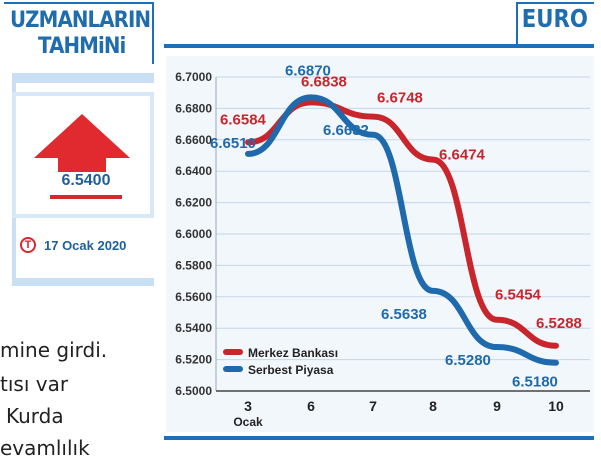  Describe the element at coordinates (554, 18) in the screenshot. I see `chart-title: EURO` at that location.